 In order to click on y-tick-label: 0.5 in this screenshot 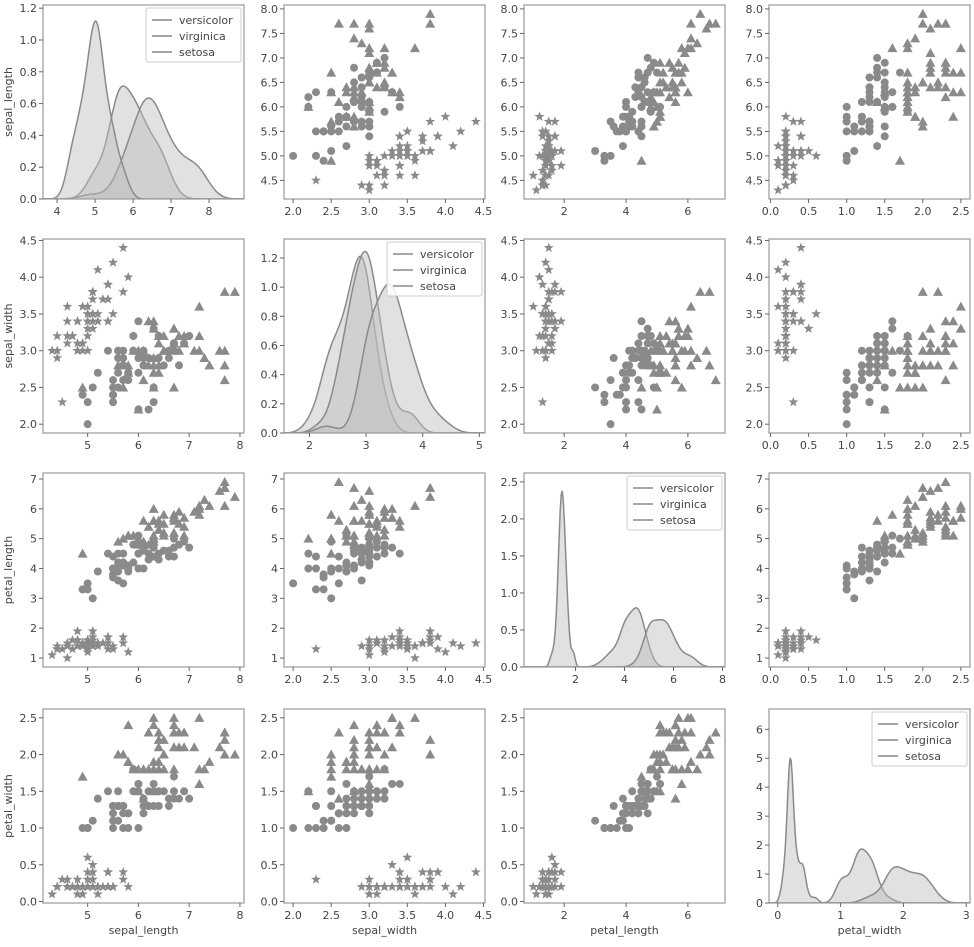, I will do `click(510, 865)`.